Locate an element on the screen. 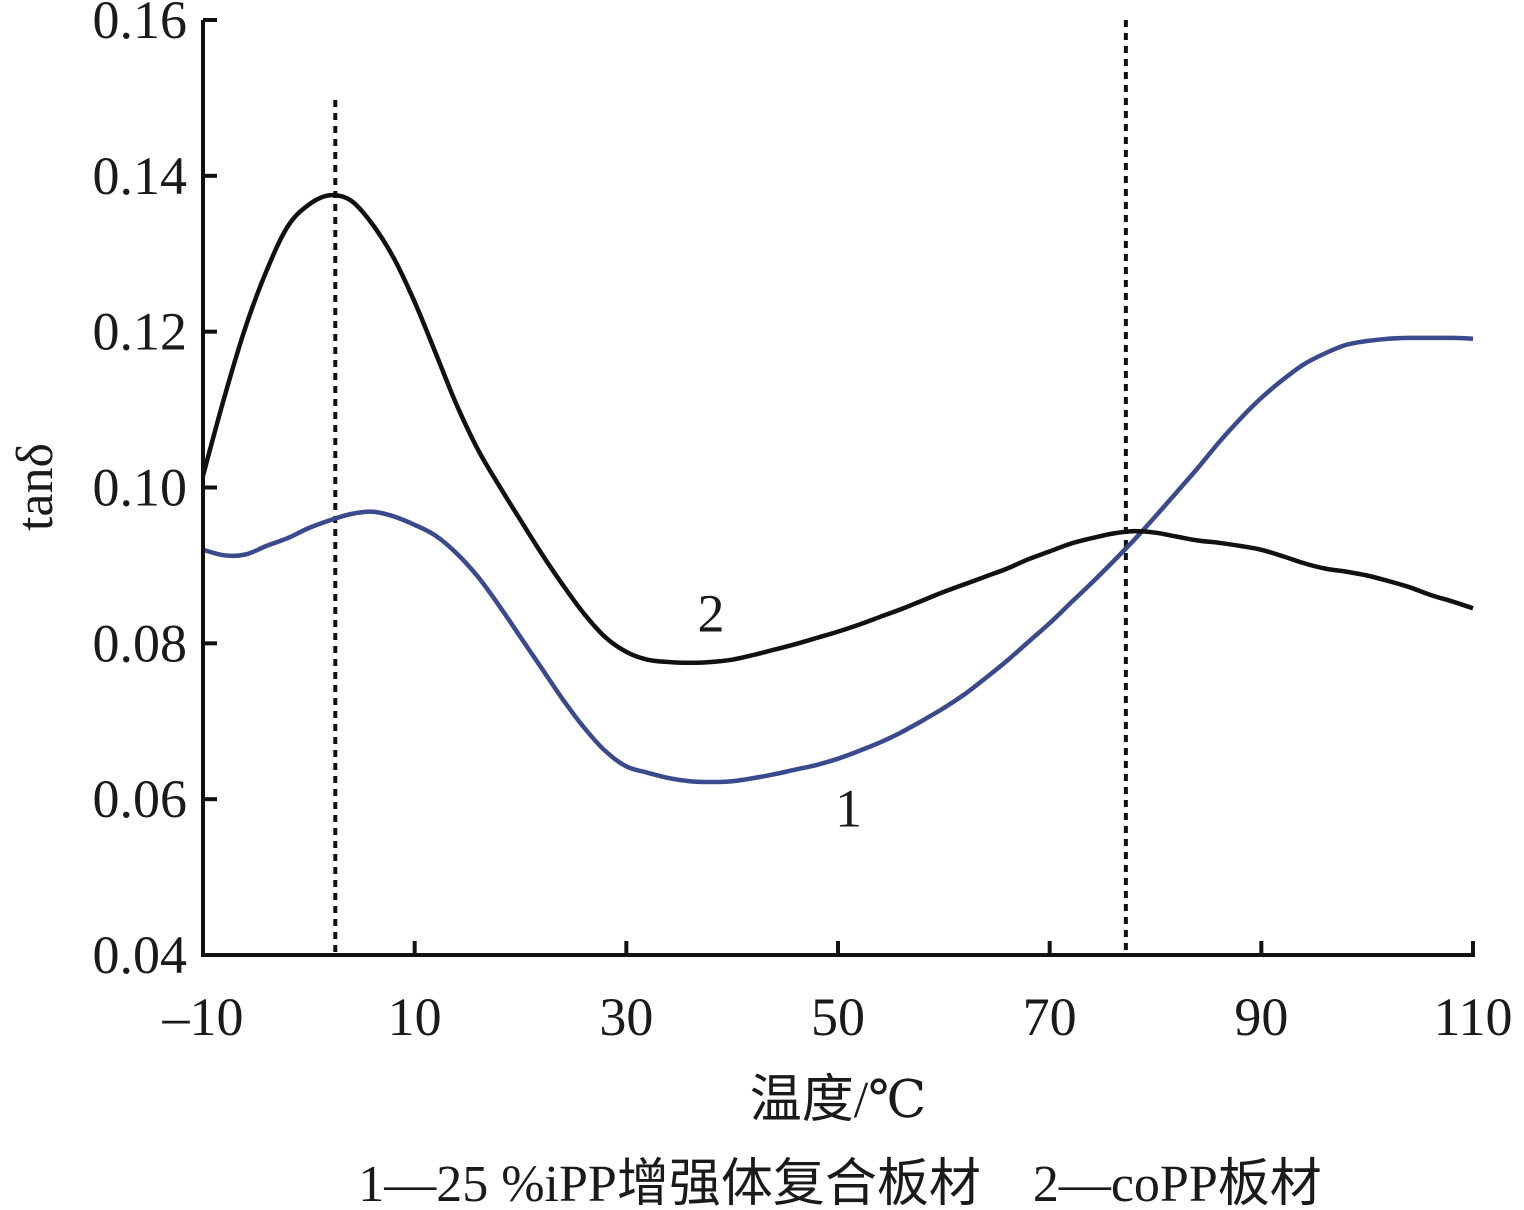 Image resolution: width=1524 pixels, height=1210 pixels. x-tick-label: 90 is located at coordinates (1261, 1017).